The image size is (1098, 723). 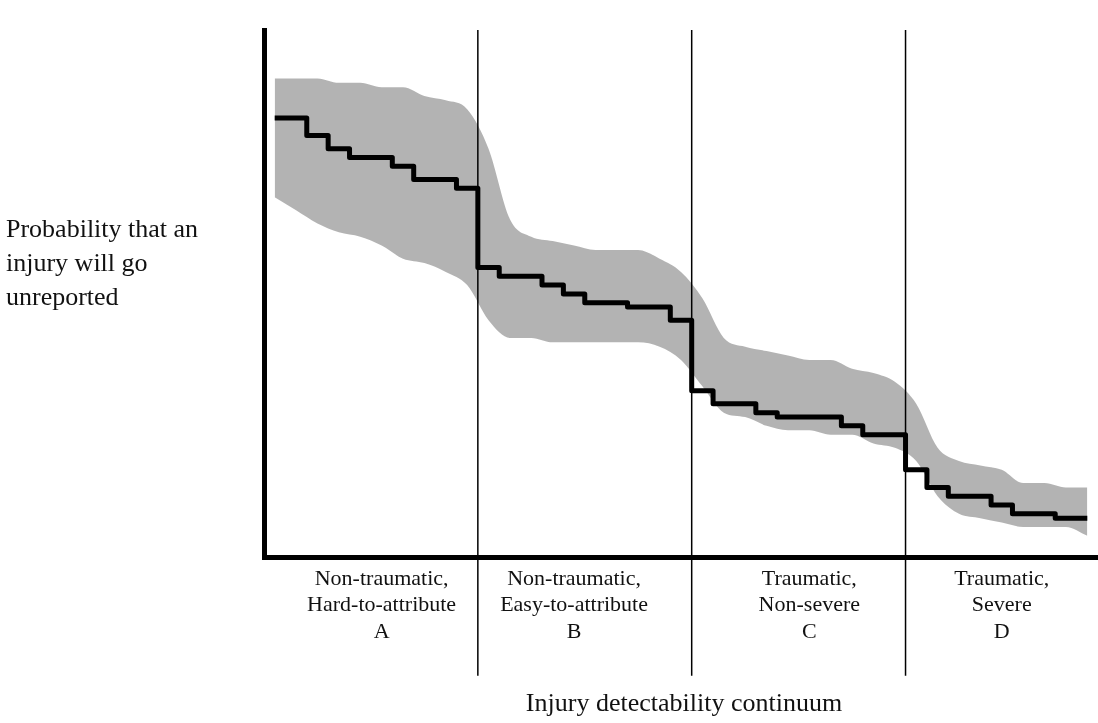 What do you see at coordinates (103, 263) in the screenshot?
I see `y-axis-title: Probability that an injury will go unreported` at bounding box center [103, 263].